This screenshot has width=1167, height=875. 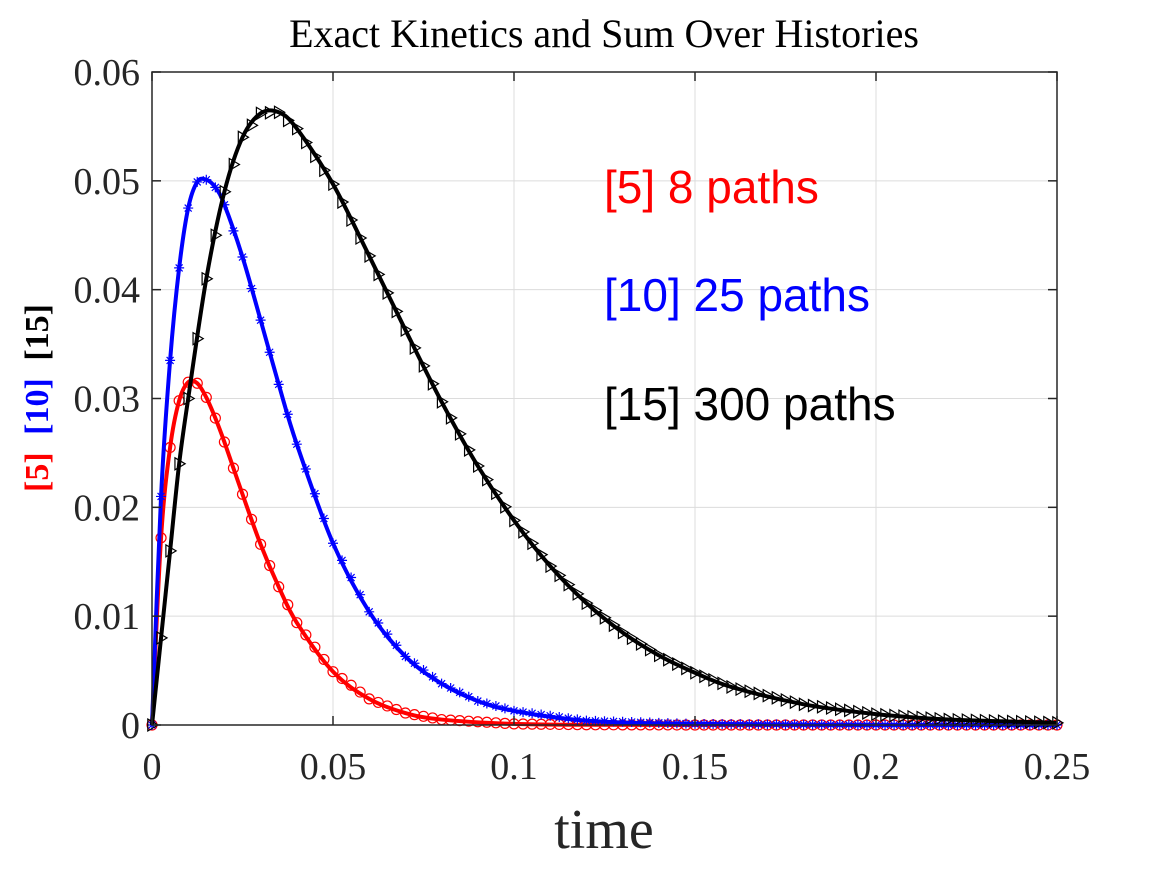 I want to click on y-axis-label: [5] [10] [15], so click(x=37, y=398).